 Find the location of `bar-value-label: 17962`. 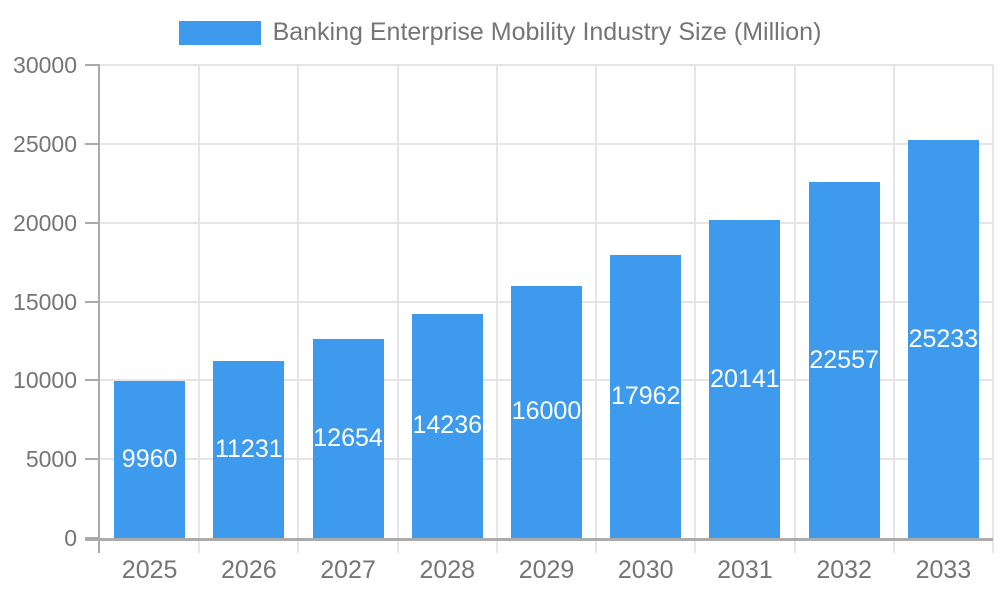

bar-value-label: 17962 is located at coordinates (645, 395).